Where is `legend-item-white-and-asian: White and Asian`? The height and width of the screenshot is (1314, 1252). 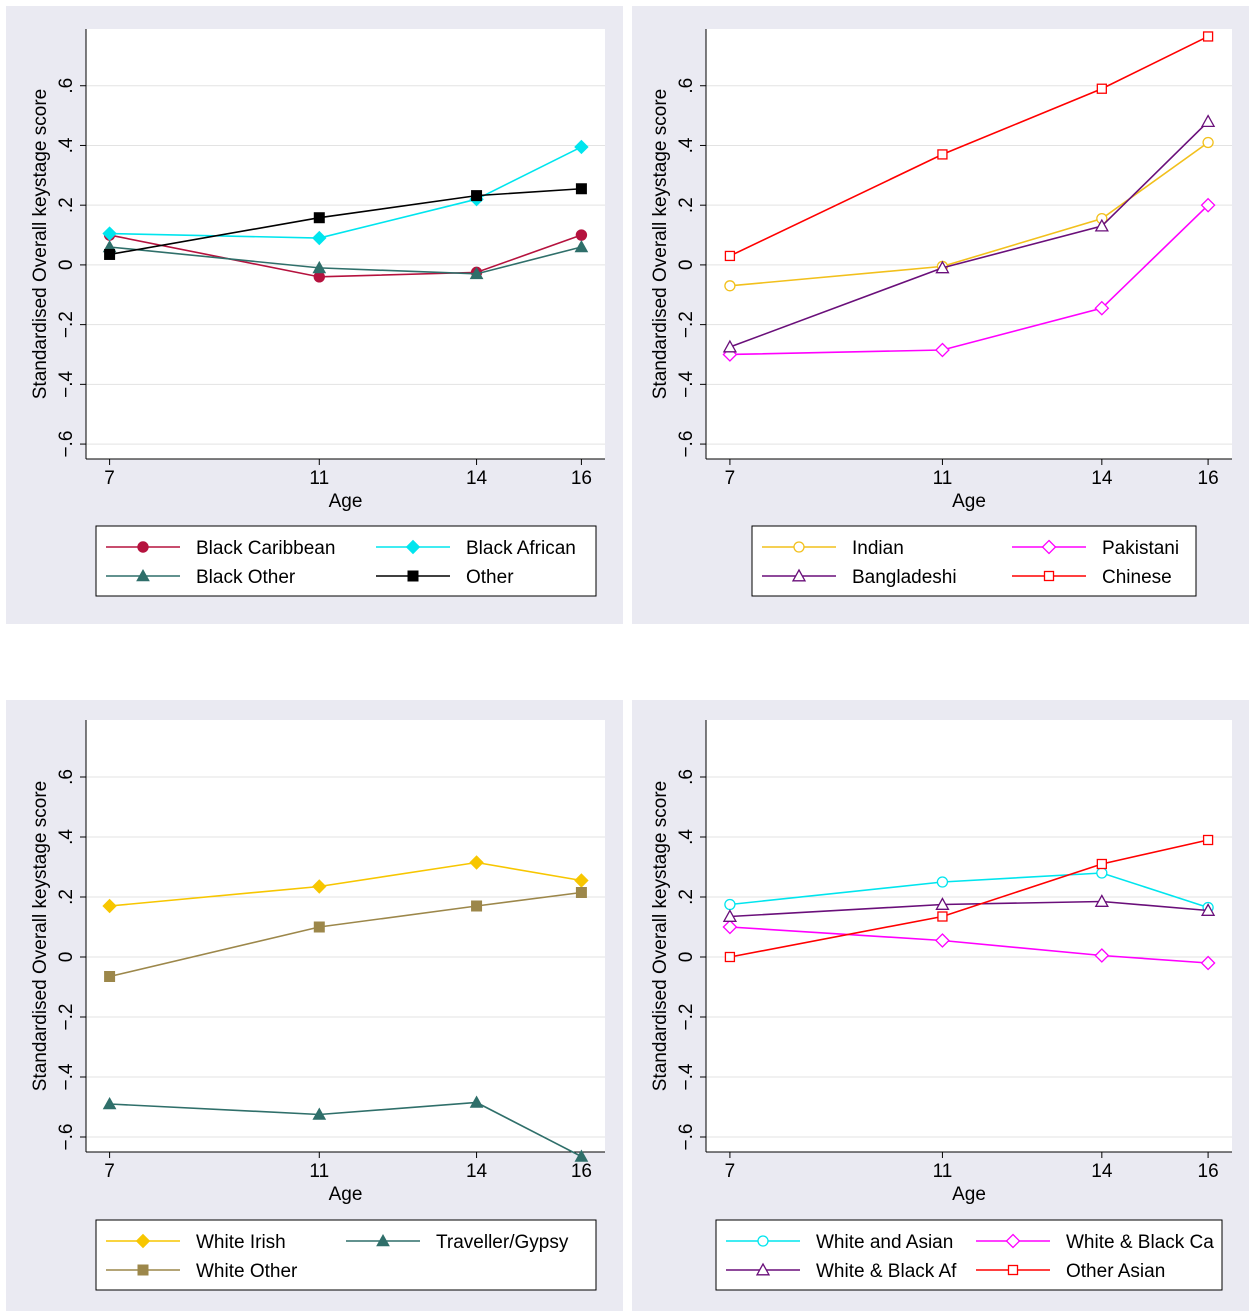 legend-item-white-and-asian: White and Asian is located at coordinates (839, 1242).